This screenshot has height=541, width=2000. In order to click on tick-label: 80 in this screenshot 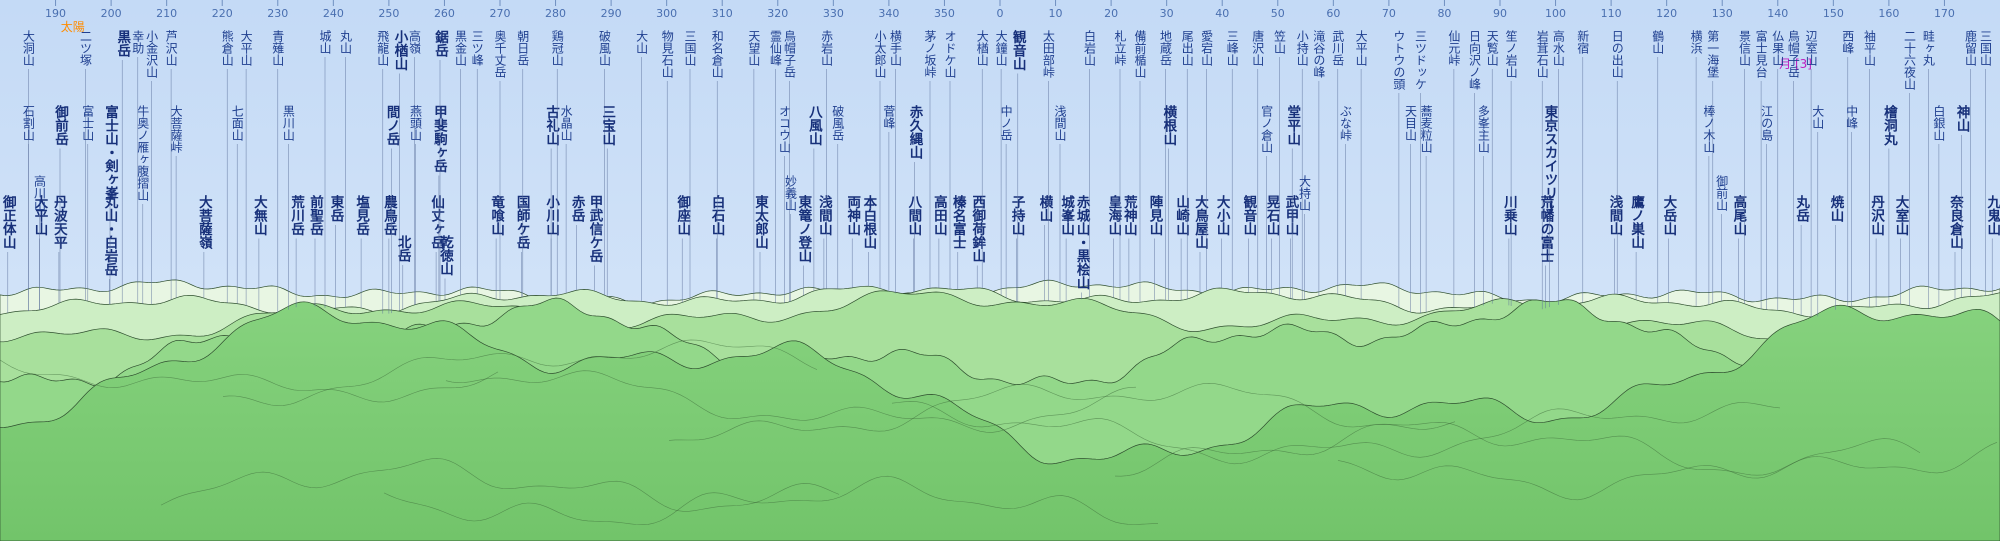, I will do `click(1444, 13)`.